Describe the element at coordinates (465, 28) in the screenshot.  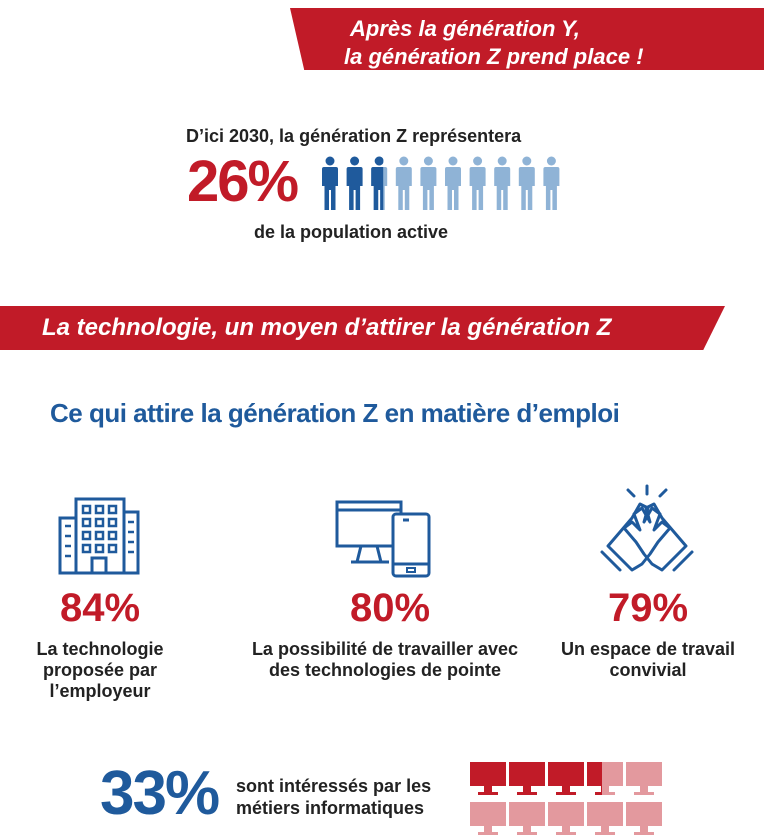
I see `header-banner-line1: Après la génération Y,` at that location.